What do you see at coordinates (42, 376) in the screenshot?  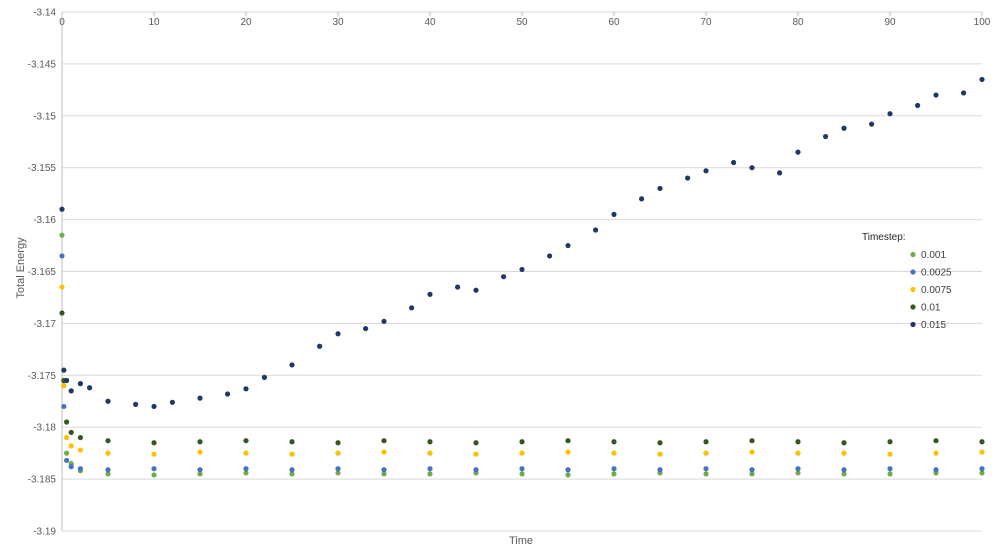 I see `y-tick-label: -3.175` at bounding box center [42, 376].